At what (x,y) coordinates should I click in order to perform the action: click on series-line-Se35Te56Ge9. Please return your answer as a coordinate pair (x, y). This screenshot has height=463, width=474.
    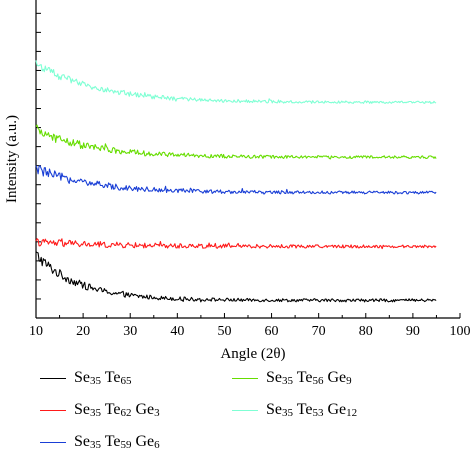
    Looking at the image, I should click on (236, 142).